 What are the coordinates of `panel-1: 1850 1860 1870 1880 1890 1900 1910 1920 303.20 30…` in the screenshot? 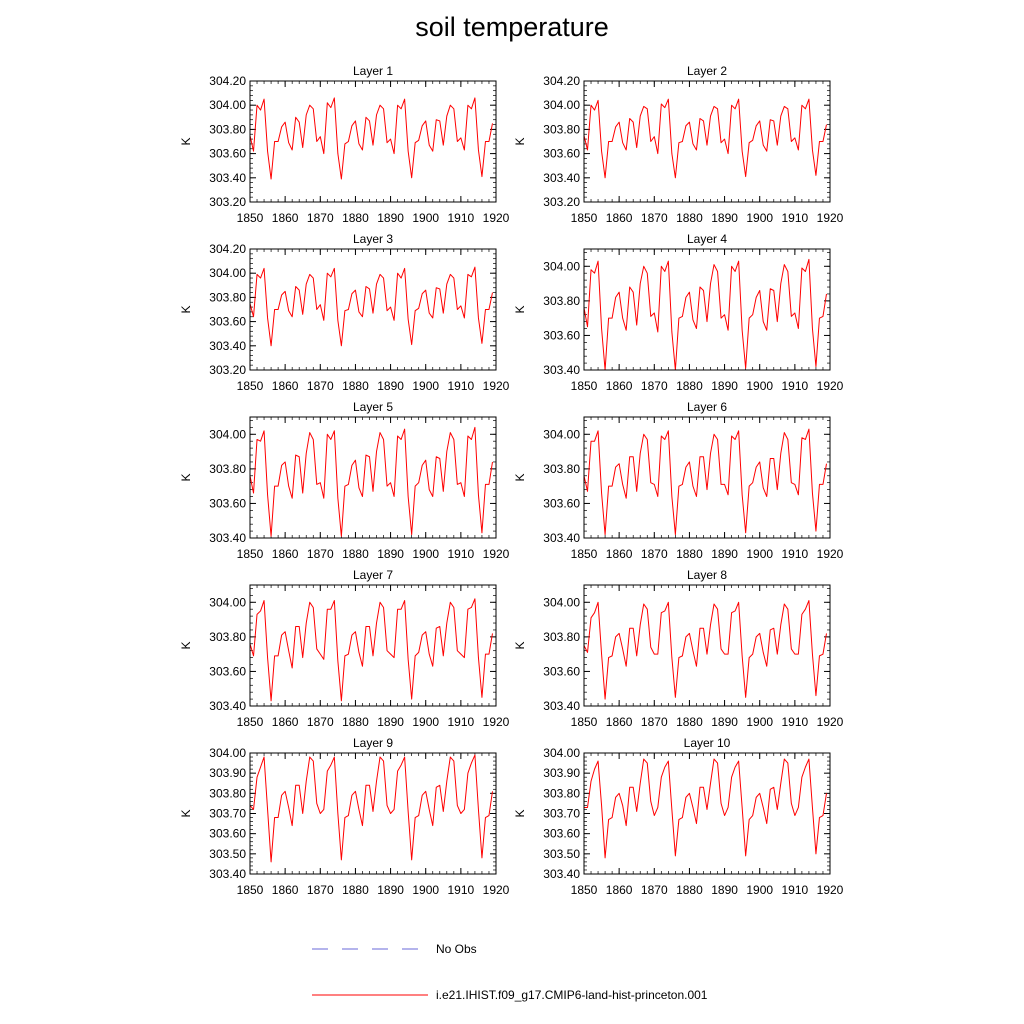 It's located at (344, 144).